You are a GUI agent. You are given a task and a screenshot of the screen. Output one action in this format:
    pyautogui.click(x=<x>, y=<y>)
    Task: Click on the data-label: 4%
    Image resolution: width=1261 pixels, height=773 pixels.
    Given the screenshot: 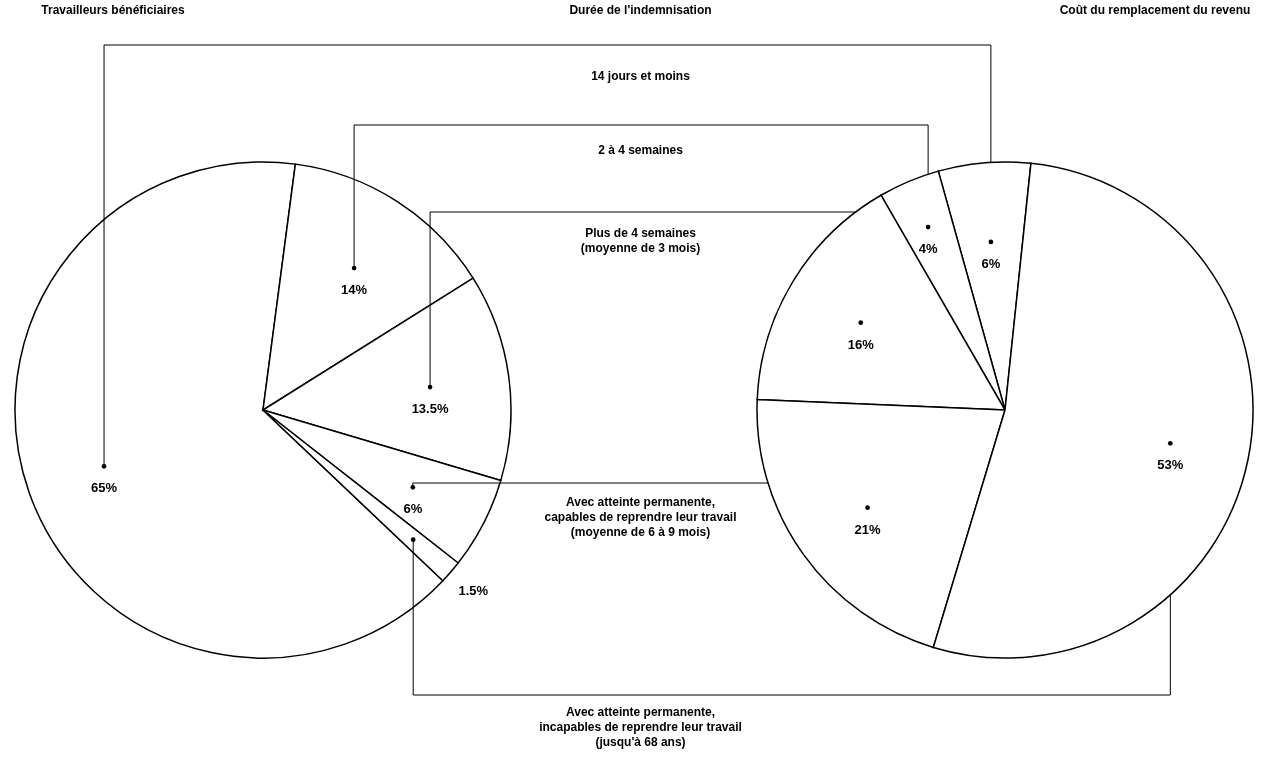 What is the action you would take?
    pyautogui.click(x=928, y=249)
    